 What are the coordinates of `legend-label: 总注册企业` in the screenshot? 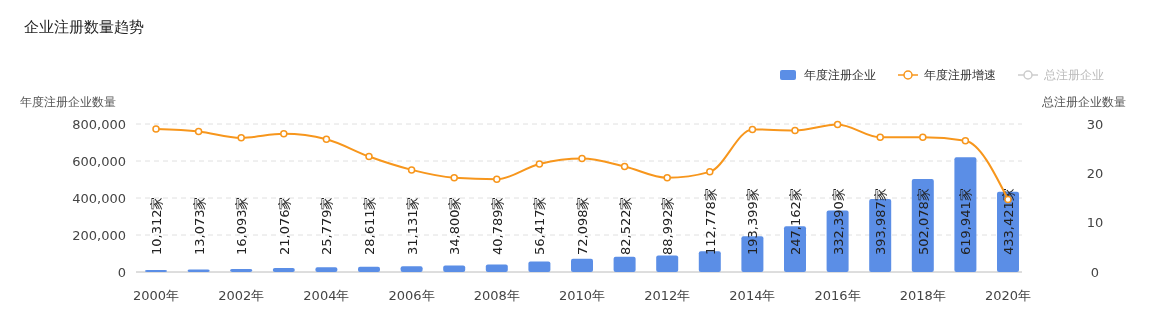 It's located at (1073, 75).